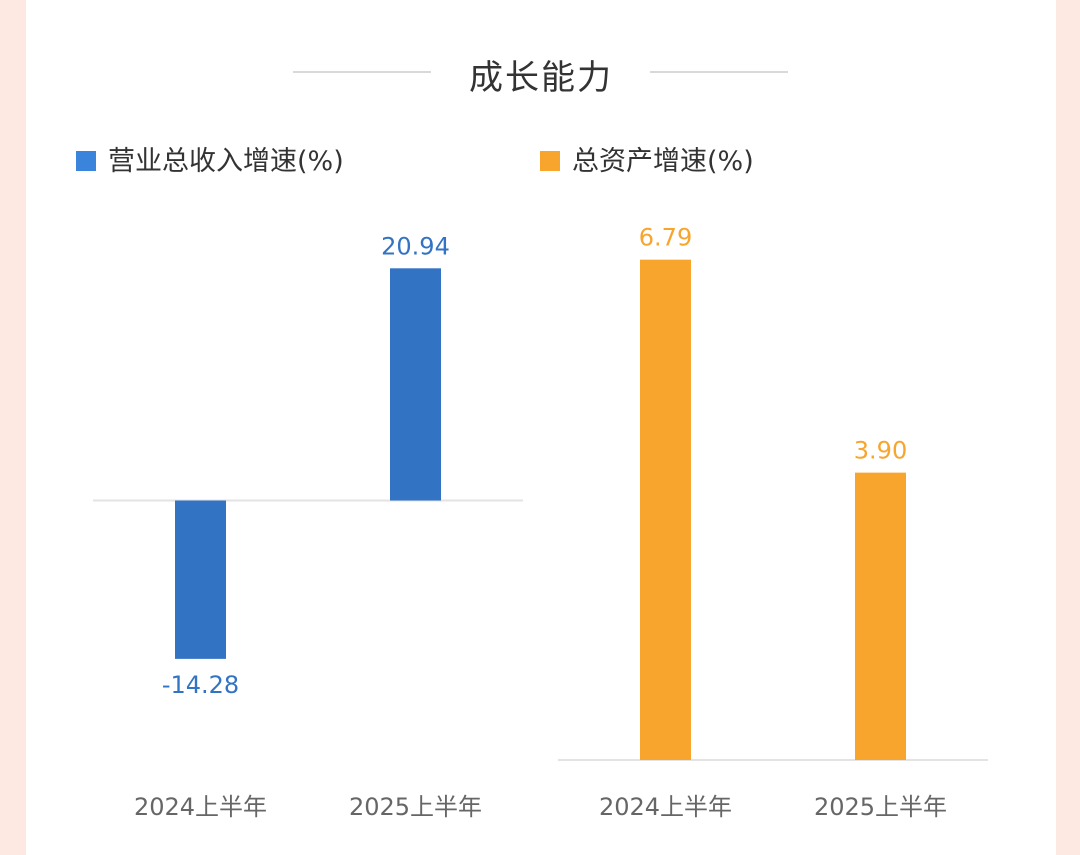 This screenshot has width=1080, height=855. What do you see at coordinates (200, 807) in the screenshot?
I see `chart-1-x-tick-1: 2024上半年` at bounding box center [200, 807].